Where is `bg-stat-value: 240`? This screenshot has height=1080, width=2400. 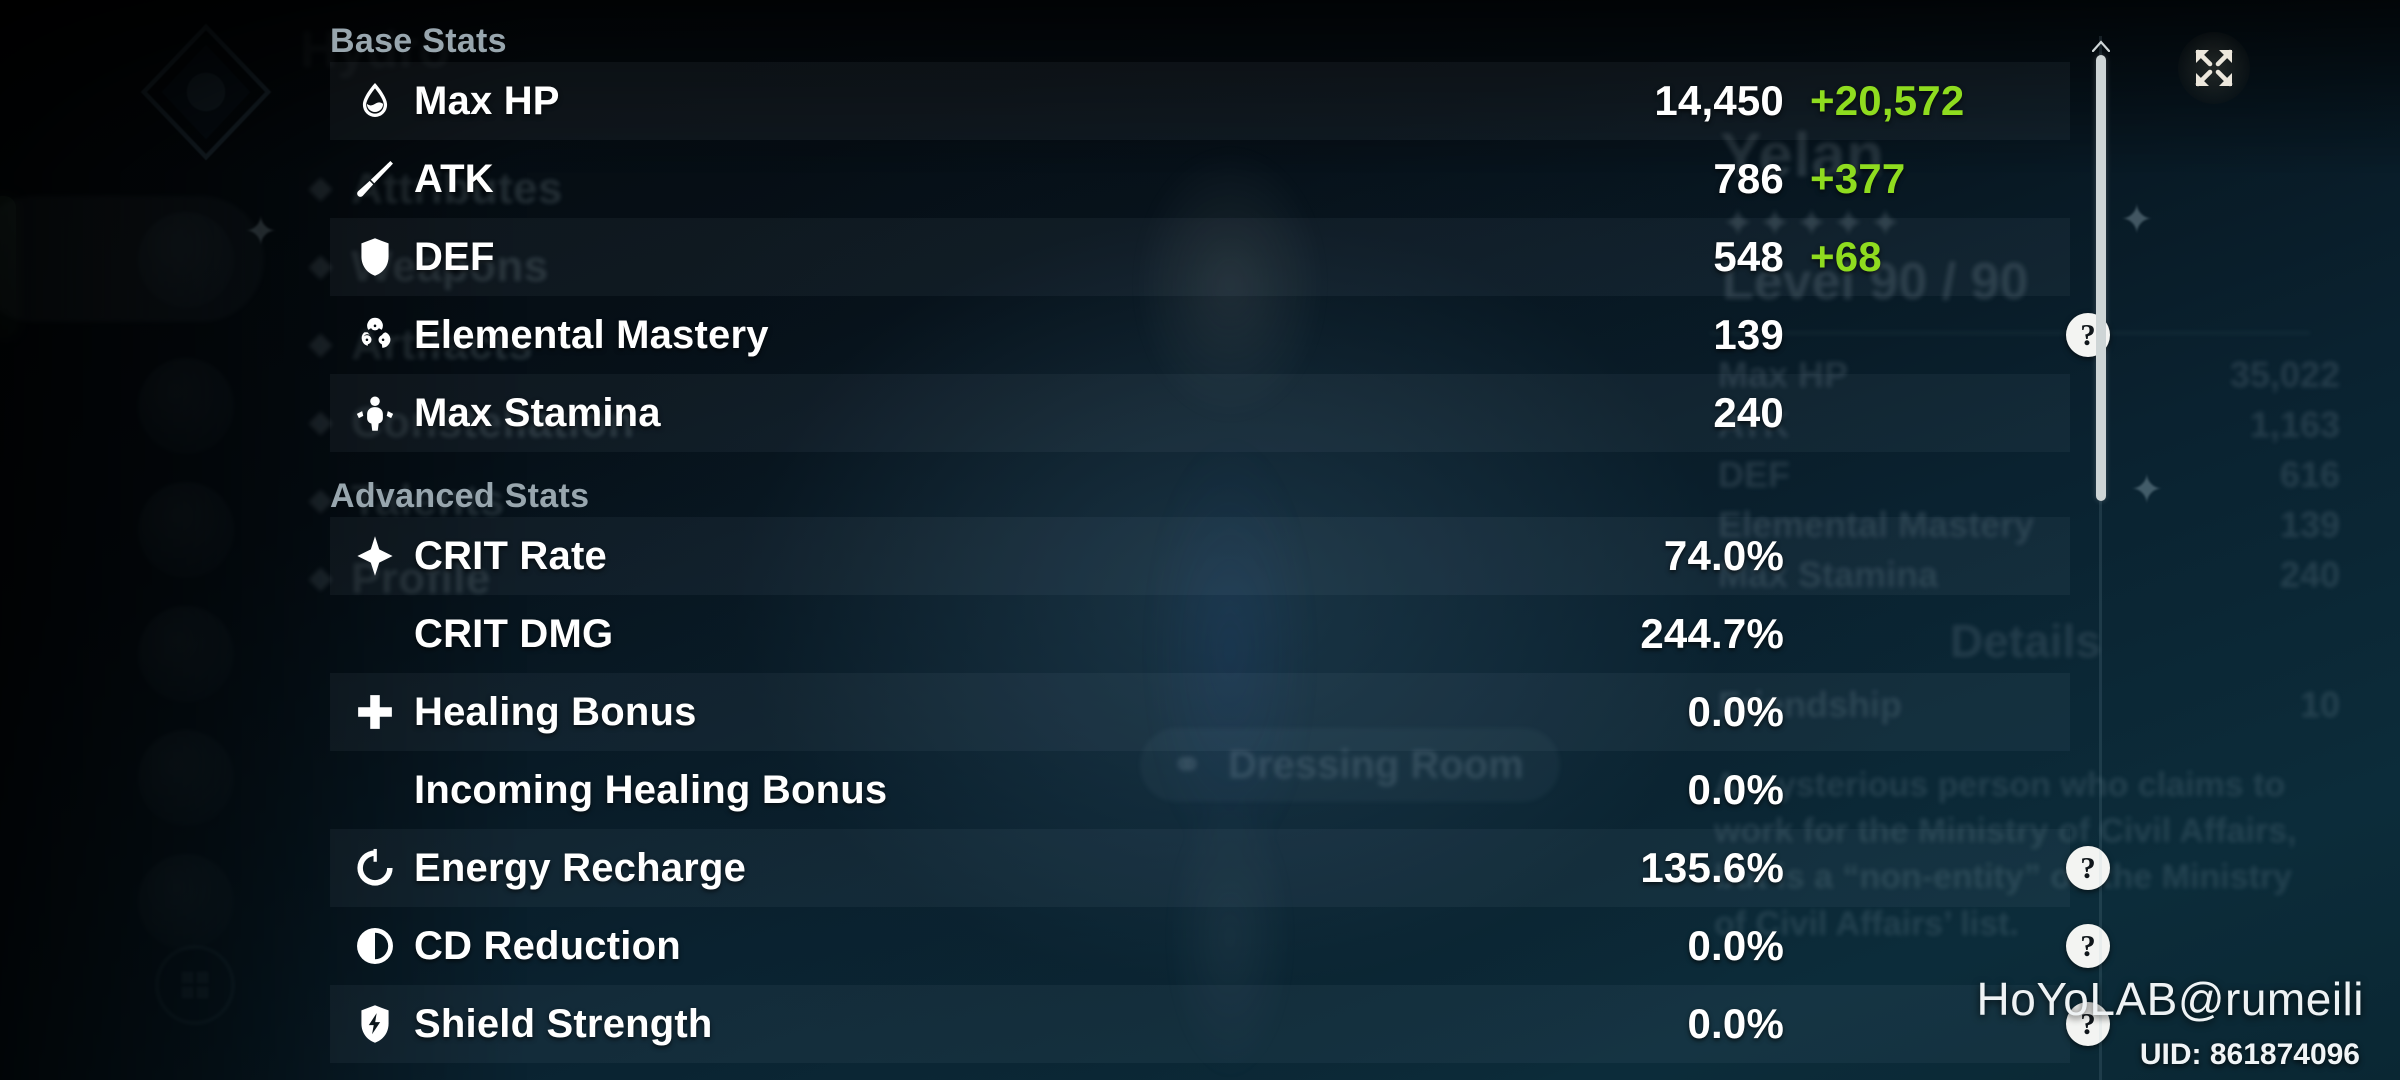 bg-stat-value: 240 is located at coordinates (2309, 574).